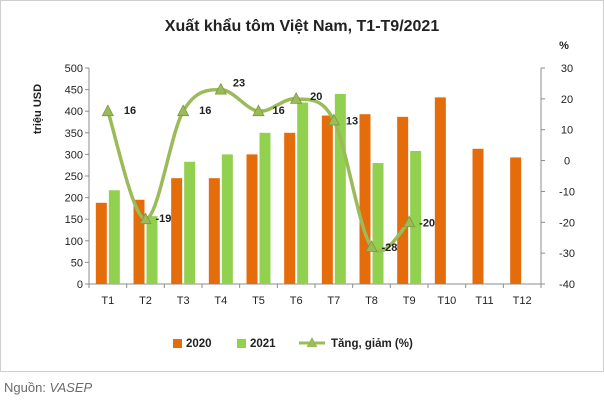  What do you see at coordinates (390, 248) in the screenshot?
I see `line-data-label: -28` at bounding box center [390, 248].